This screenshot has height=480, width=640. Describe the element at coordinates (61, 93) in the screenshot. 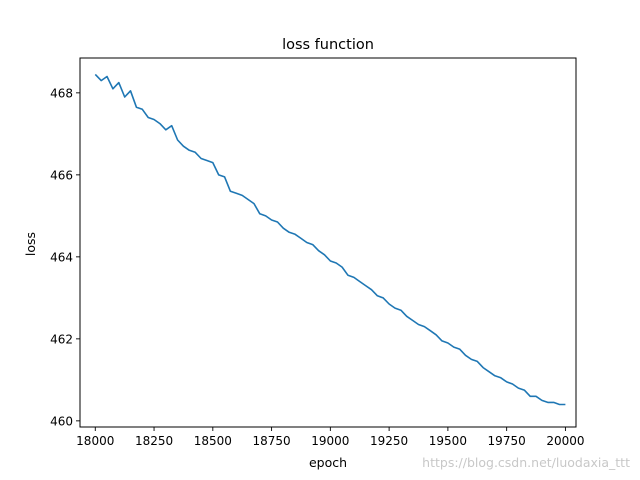

I see `y-tick-label: 468` at that location.